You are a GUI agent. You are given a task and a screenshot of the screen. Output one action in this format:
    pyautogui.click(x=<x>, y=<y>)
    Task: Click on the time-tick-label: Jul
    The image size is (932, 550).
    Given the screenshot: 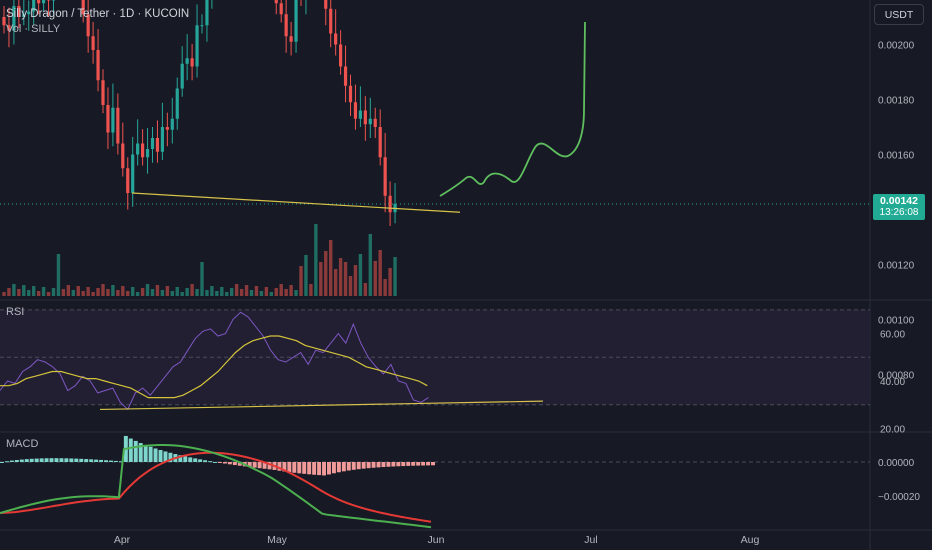 What is the action you would take?
    pyautogui.click(x=590, y=540)
    